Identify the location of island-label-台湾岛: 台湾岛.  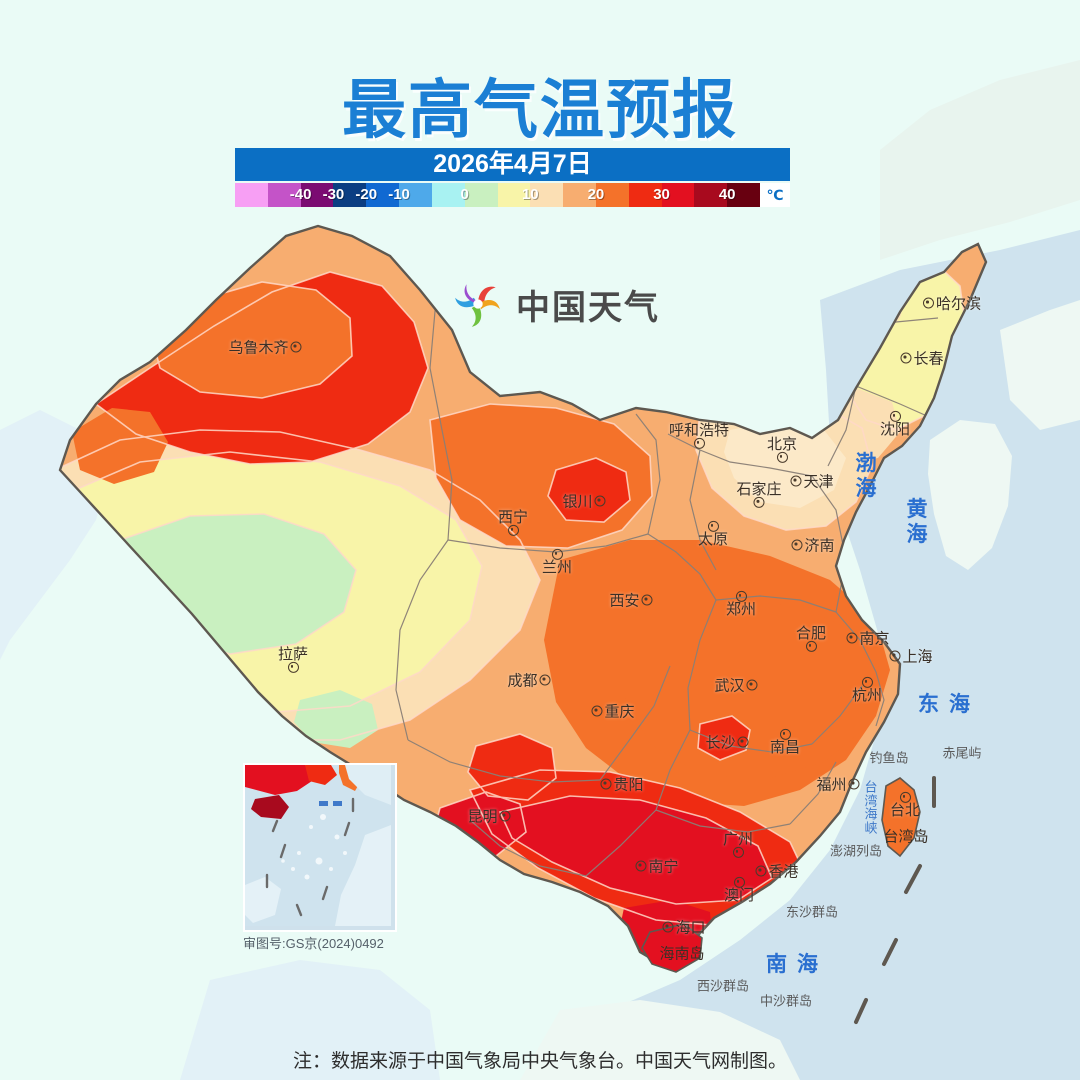
(906, 837).